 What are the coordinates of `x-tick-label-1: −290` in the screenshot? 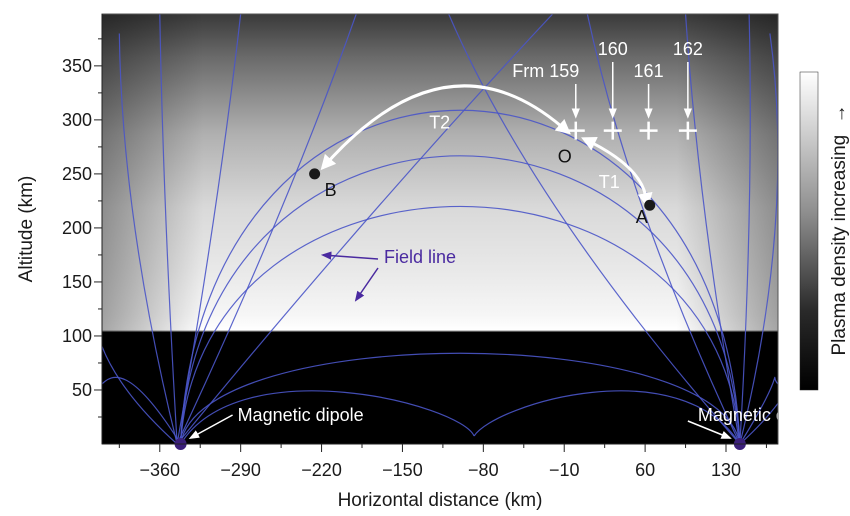 It's located at (240, 470).